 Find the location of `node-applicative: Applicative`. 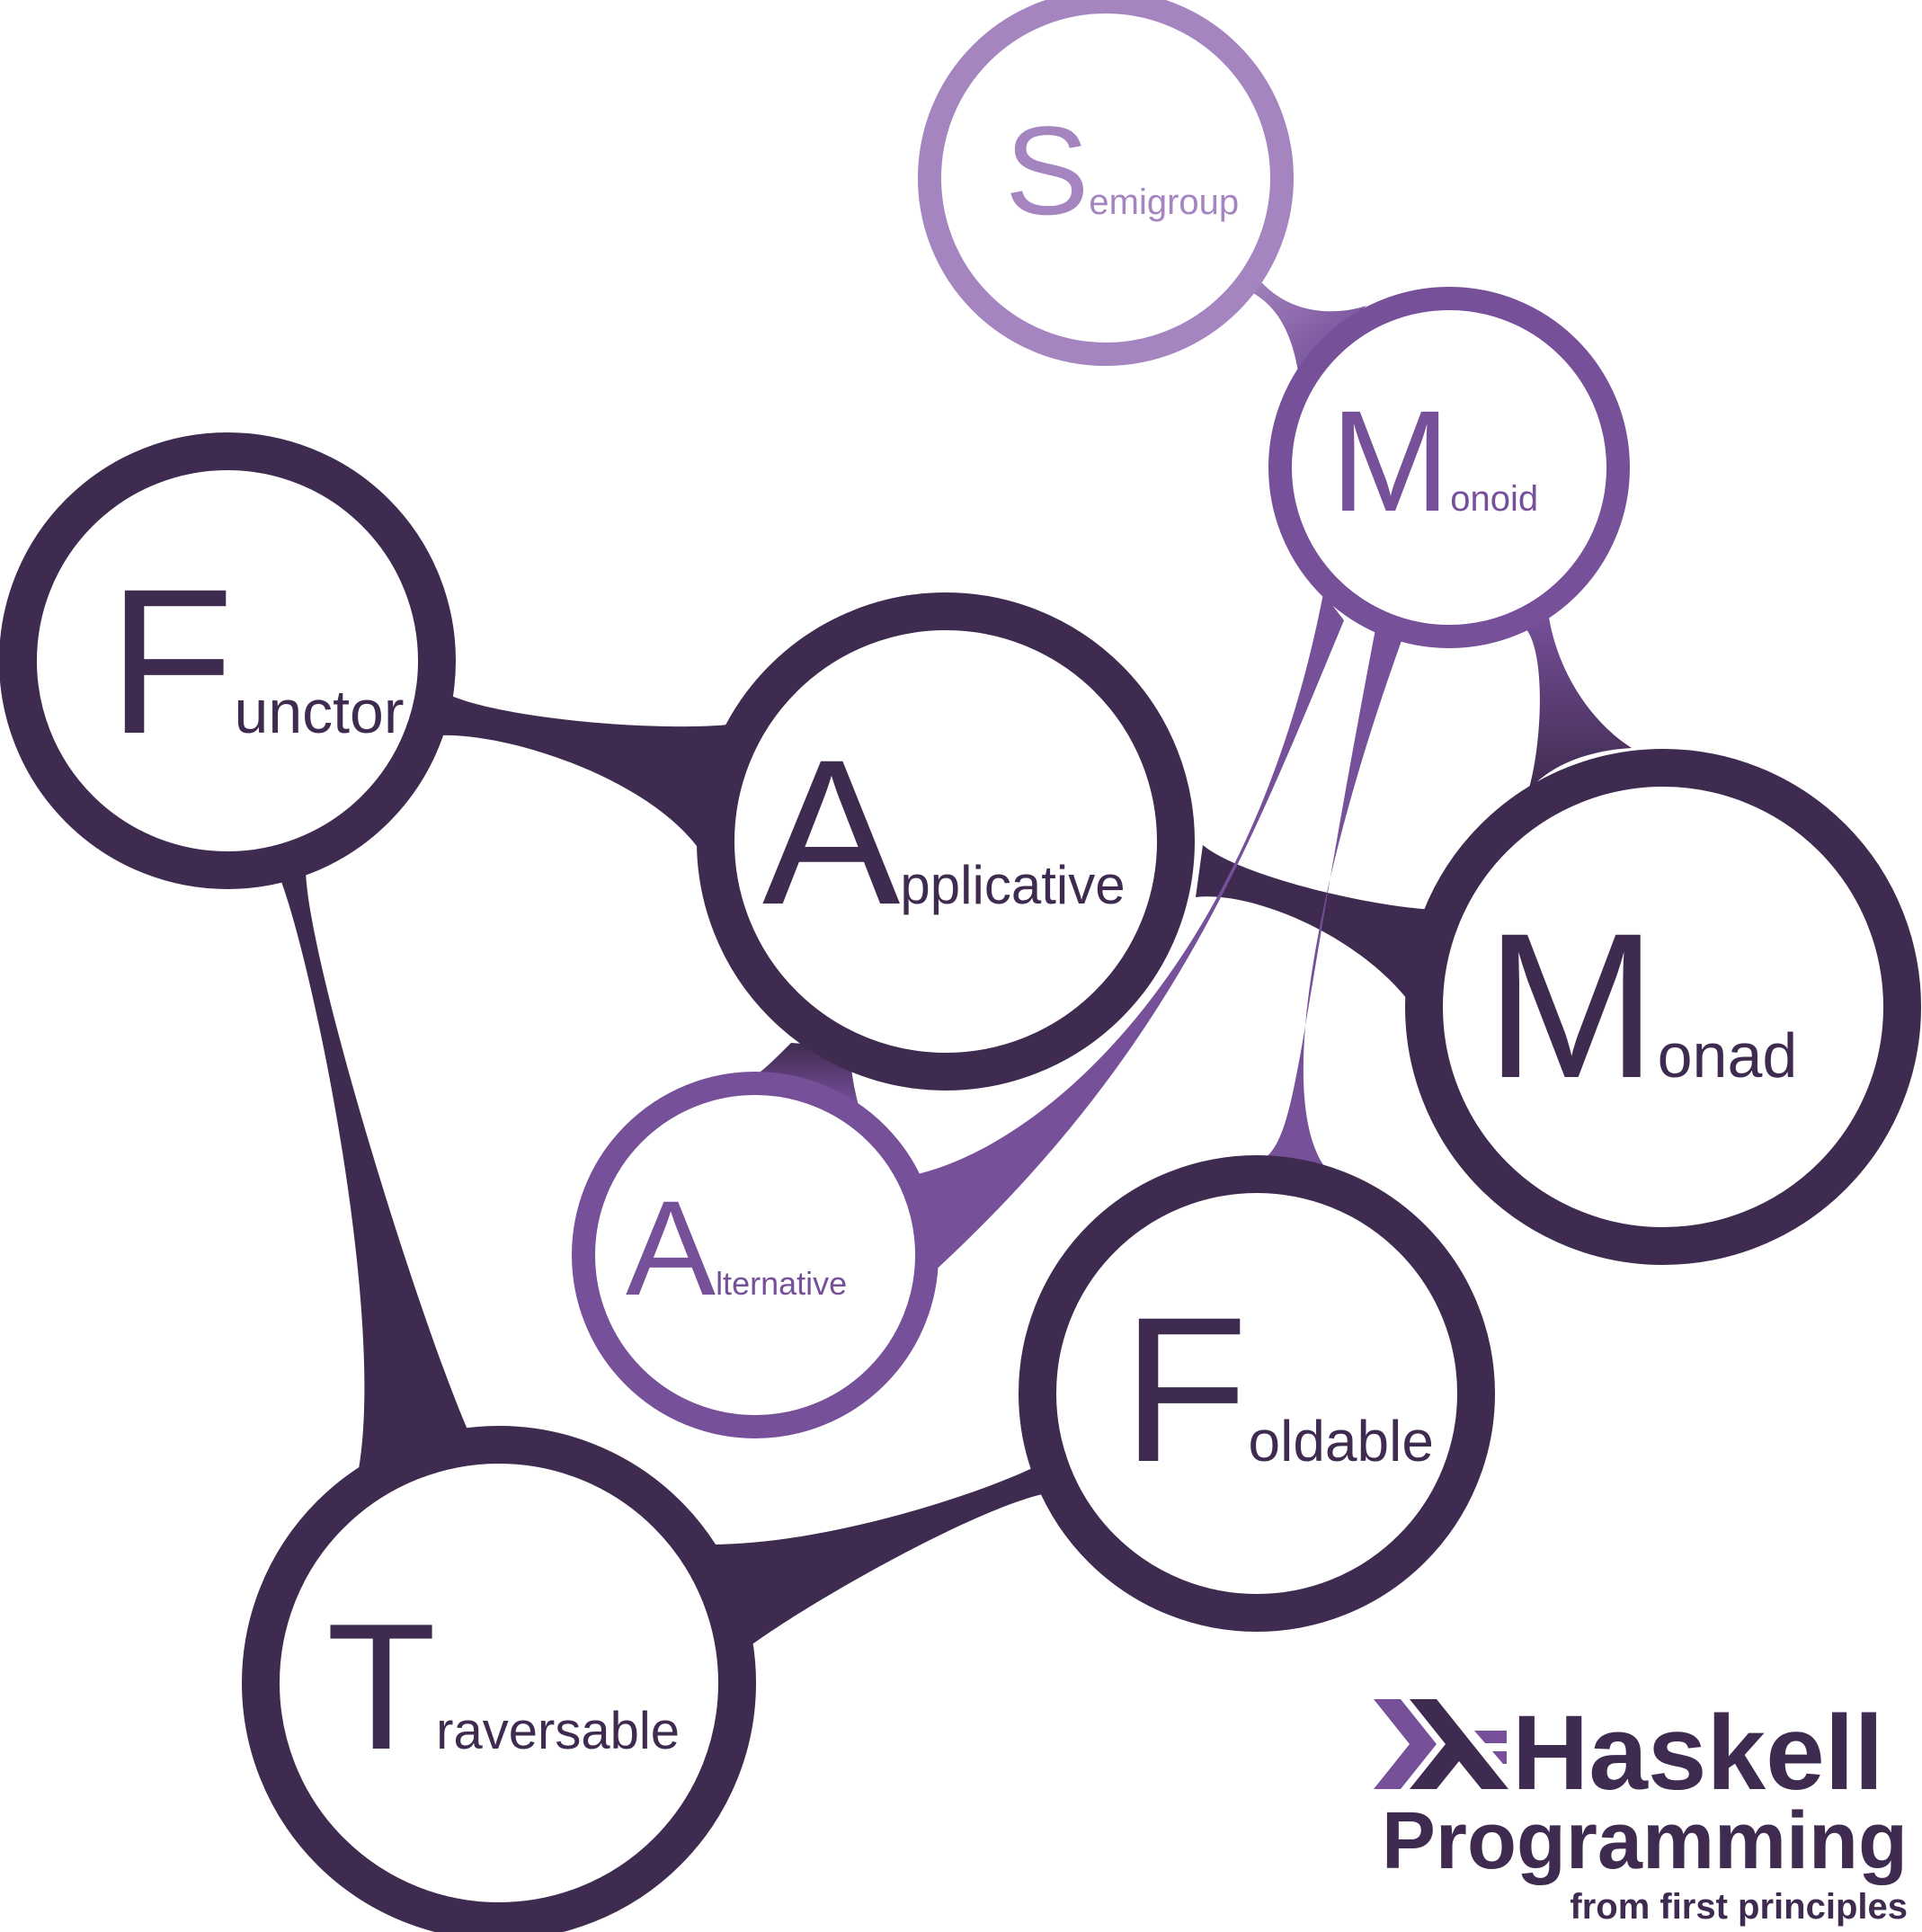

node-applicative: Applicative is located at coordinates (946, 841).